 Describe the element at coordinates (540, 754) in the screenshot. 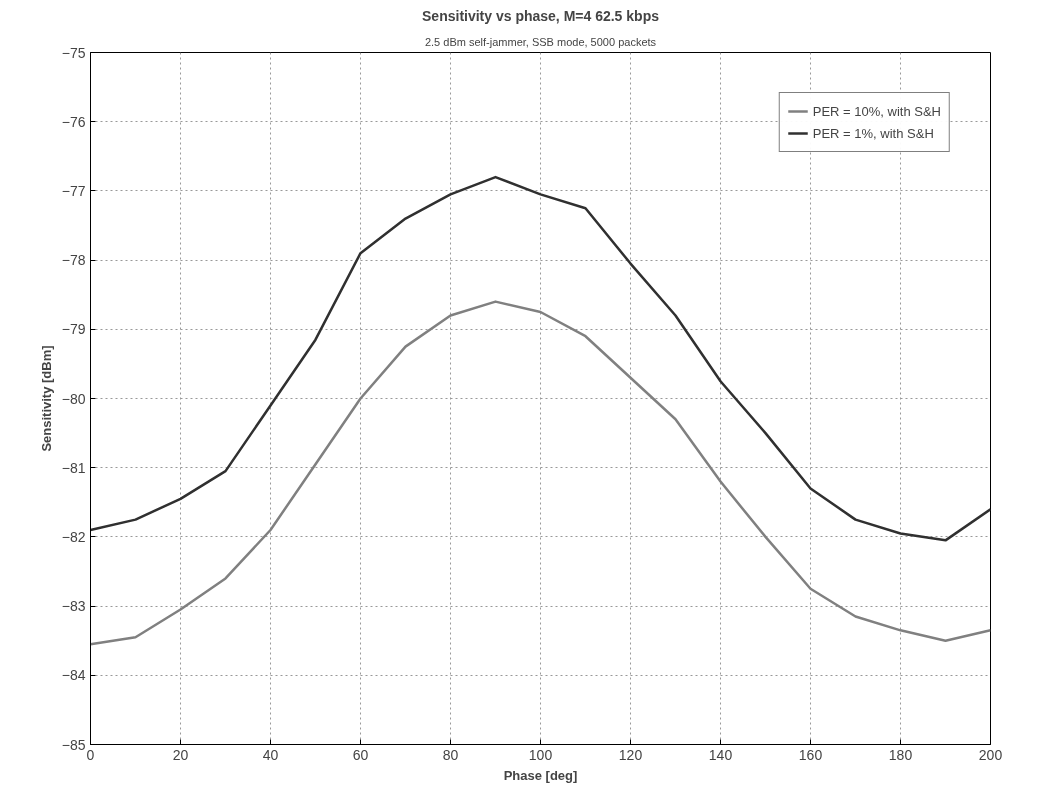

I see `x-tick-label: 100` at that location.